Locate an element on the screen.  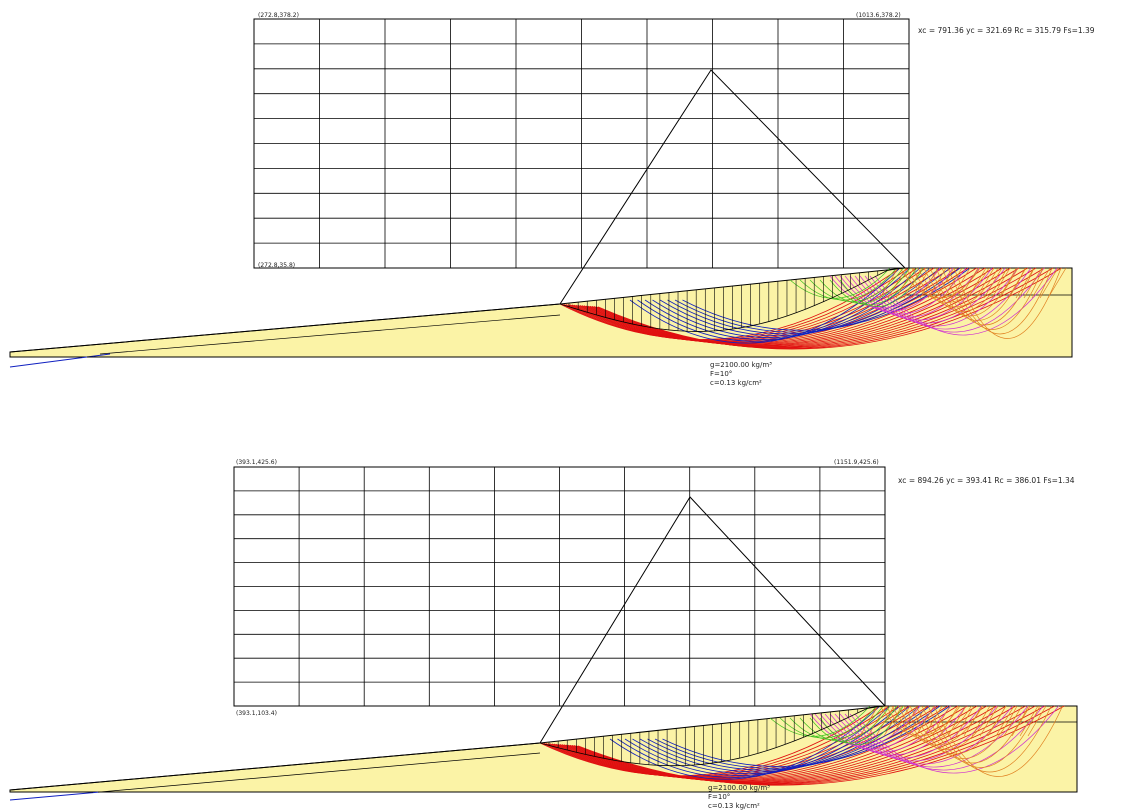
corner-label-top-right-2: (1151.9,425.6) is located at coordinates (856, 462).